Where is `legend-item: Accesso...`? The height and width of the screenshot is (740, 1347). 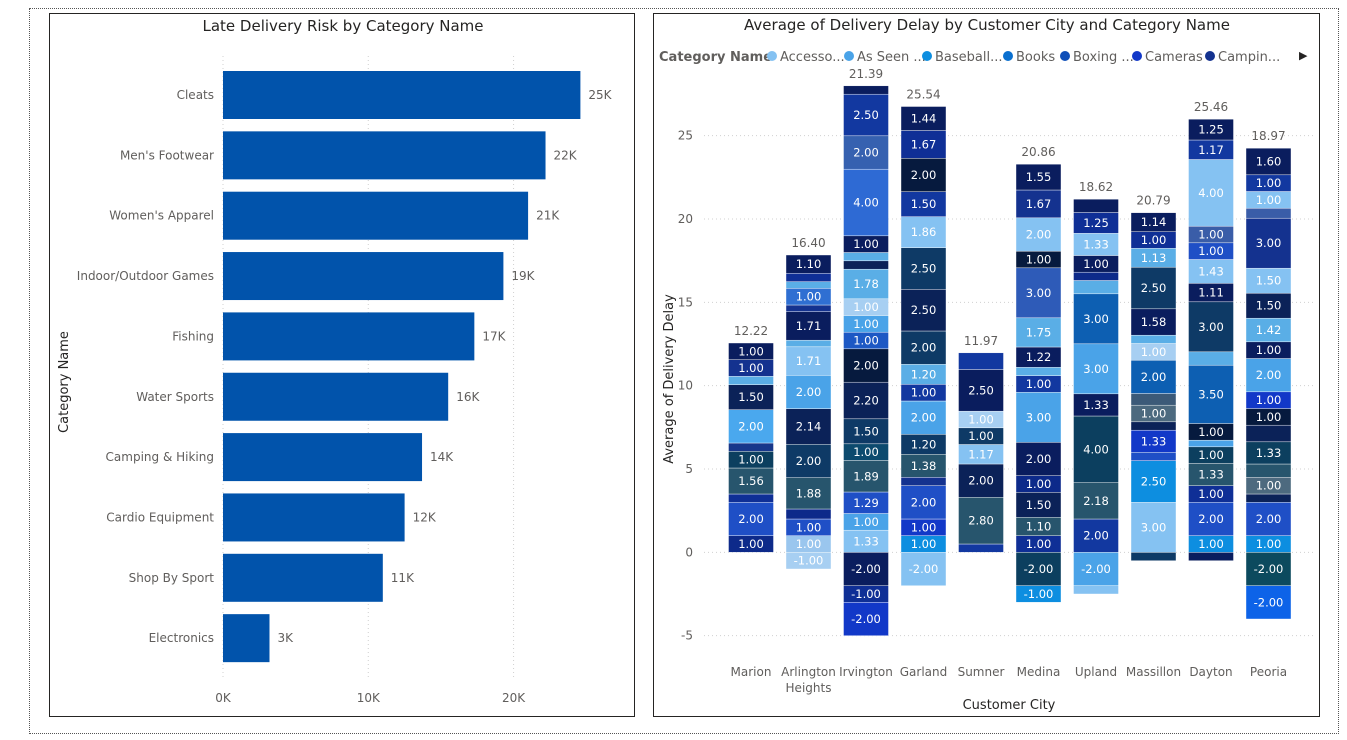 legend-item: Accesso... is located at coordinates (812, 57).